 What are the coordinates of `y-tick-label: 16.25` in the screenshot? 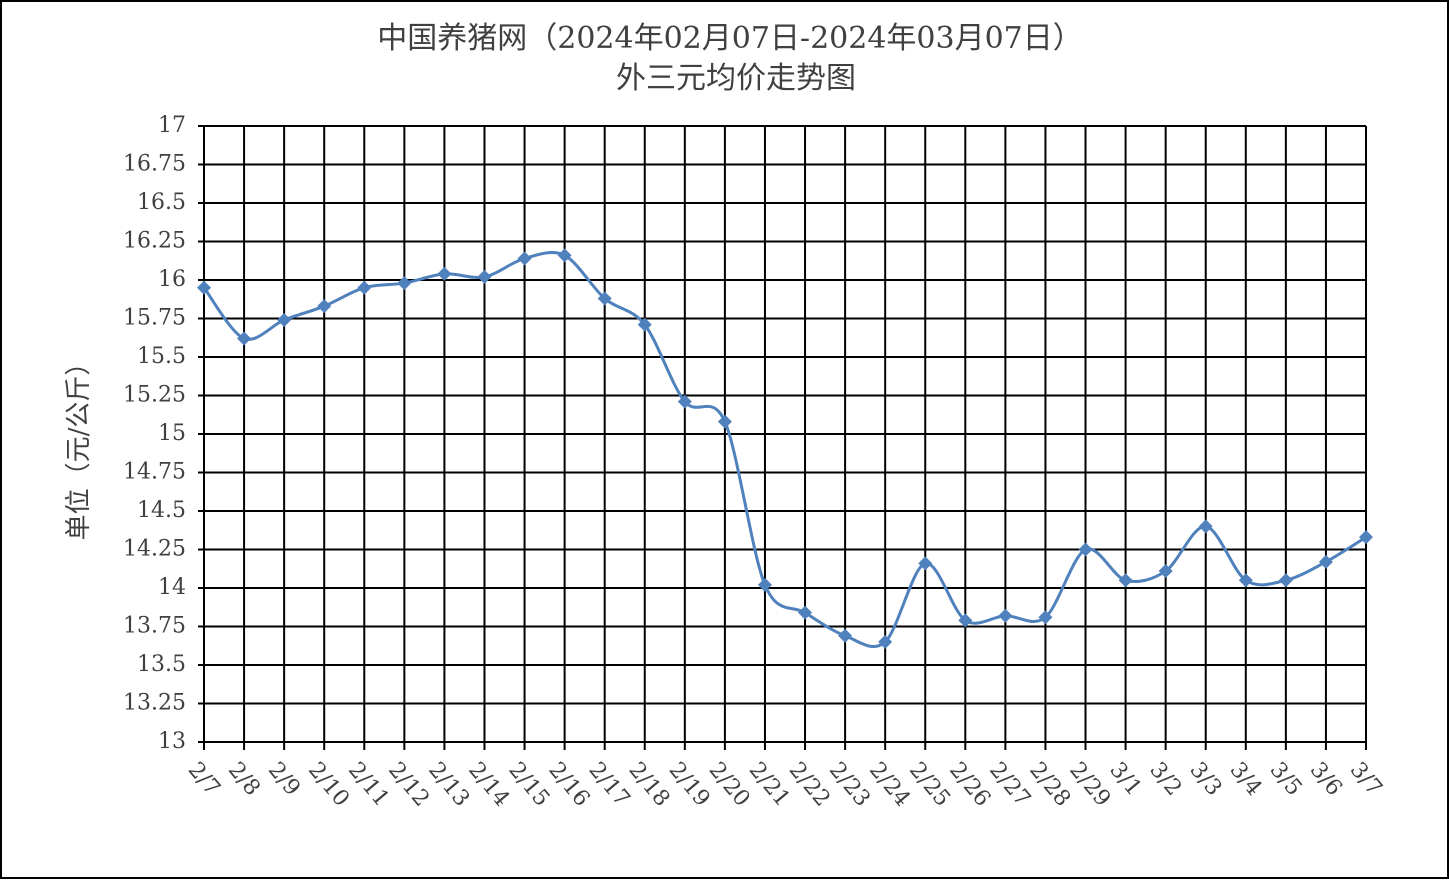 It's located at (154, 241).